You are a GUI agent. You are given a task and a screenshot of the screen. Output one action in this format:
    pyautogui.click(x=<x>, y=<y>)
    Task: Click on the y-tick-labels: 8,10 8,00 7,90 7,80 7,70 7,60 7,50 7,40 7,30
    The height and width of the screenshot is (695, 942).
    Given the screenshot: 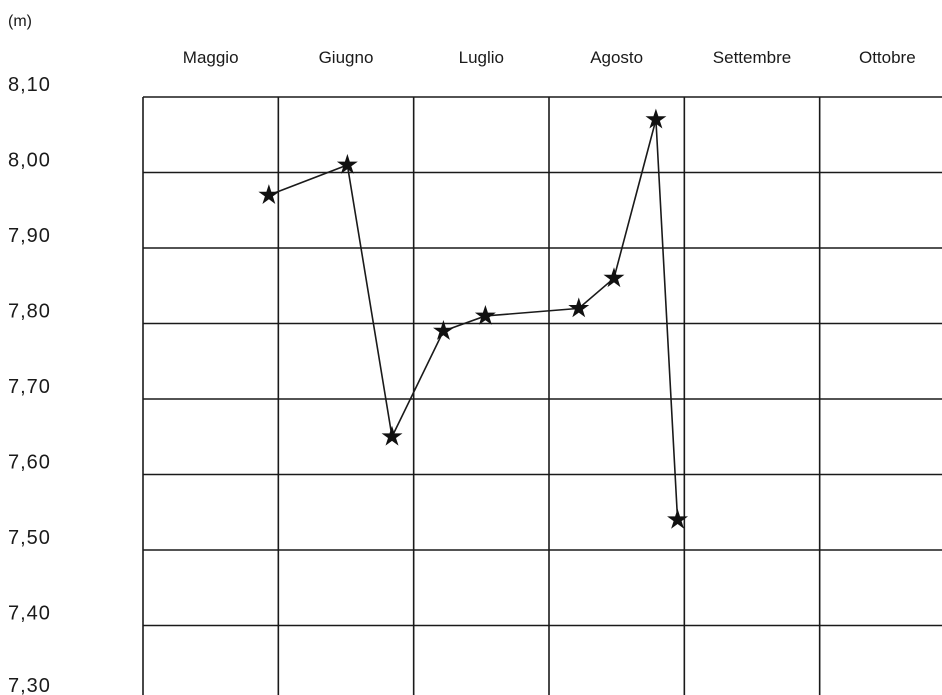 What is the action you would take?
    pyautogui.click(x=29, y=384)
    